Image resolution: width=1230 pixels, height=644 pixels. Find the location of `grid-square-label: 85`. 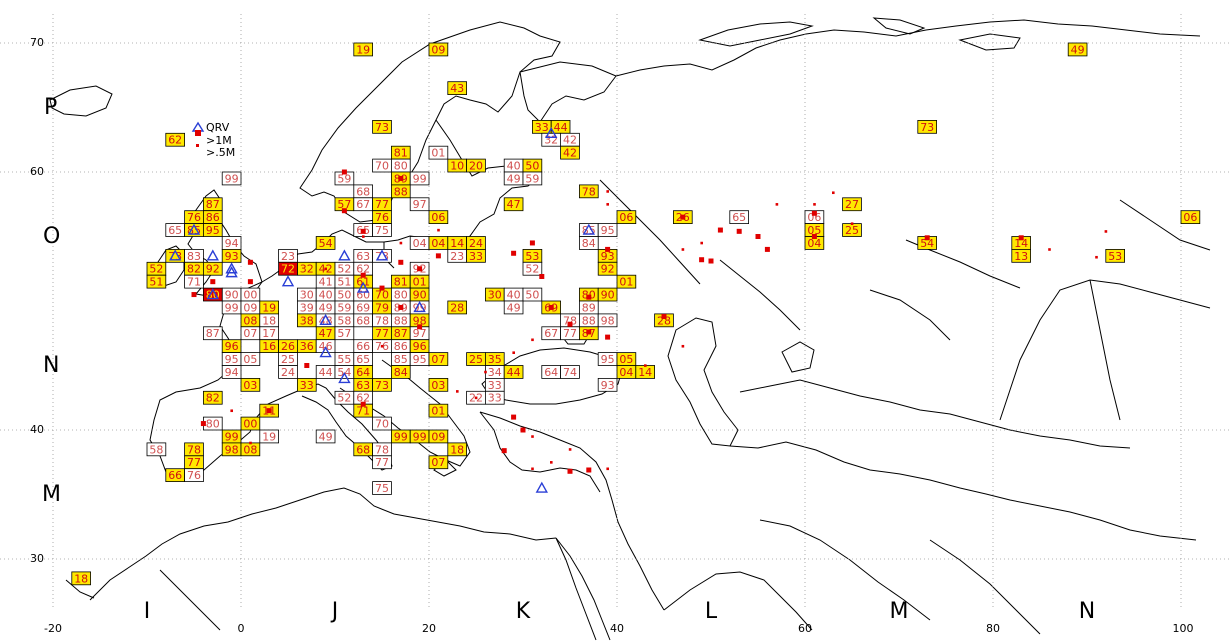

grid-square-label: 85 is located at coordinates (401, 359).